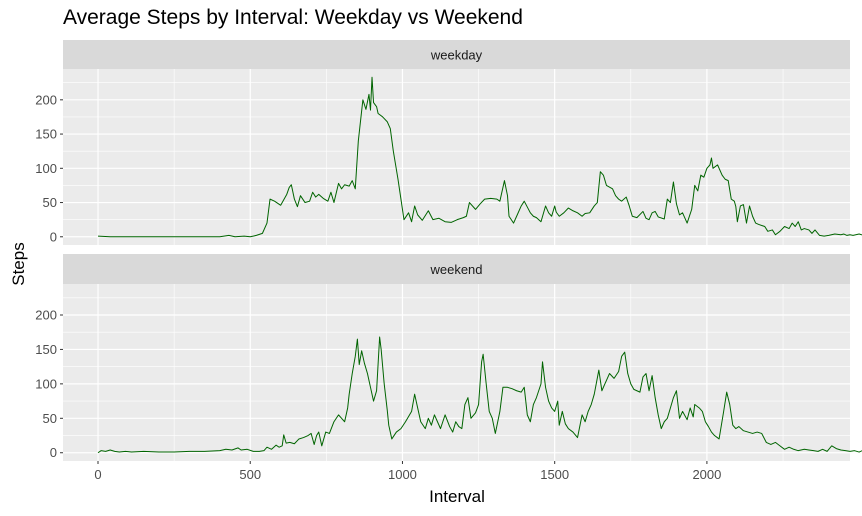 This screenshot has width=862, height=516. Describe the element at coordinates (554, 474) in the screenshot. I see `x-tick-label: 1500` at that location.